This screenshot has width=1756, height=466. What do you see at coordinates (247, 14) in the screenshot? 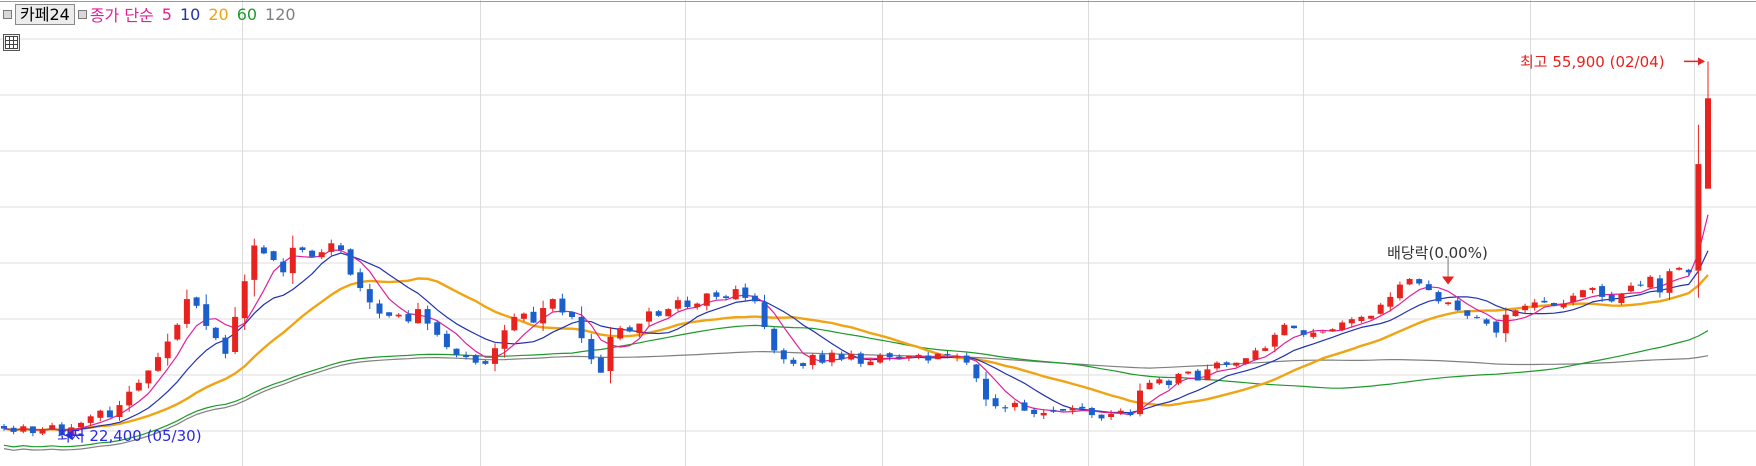
I see `ma60-label: 60` at bounding box center [247, 14].